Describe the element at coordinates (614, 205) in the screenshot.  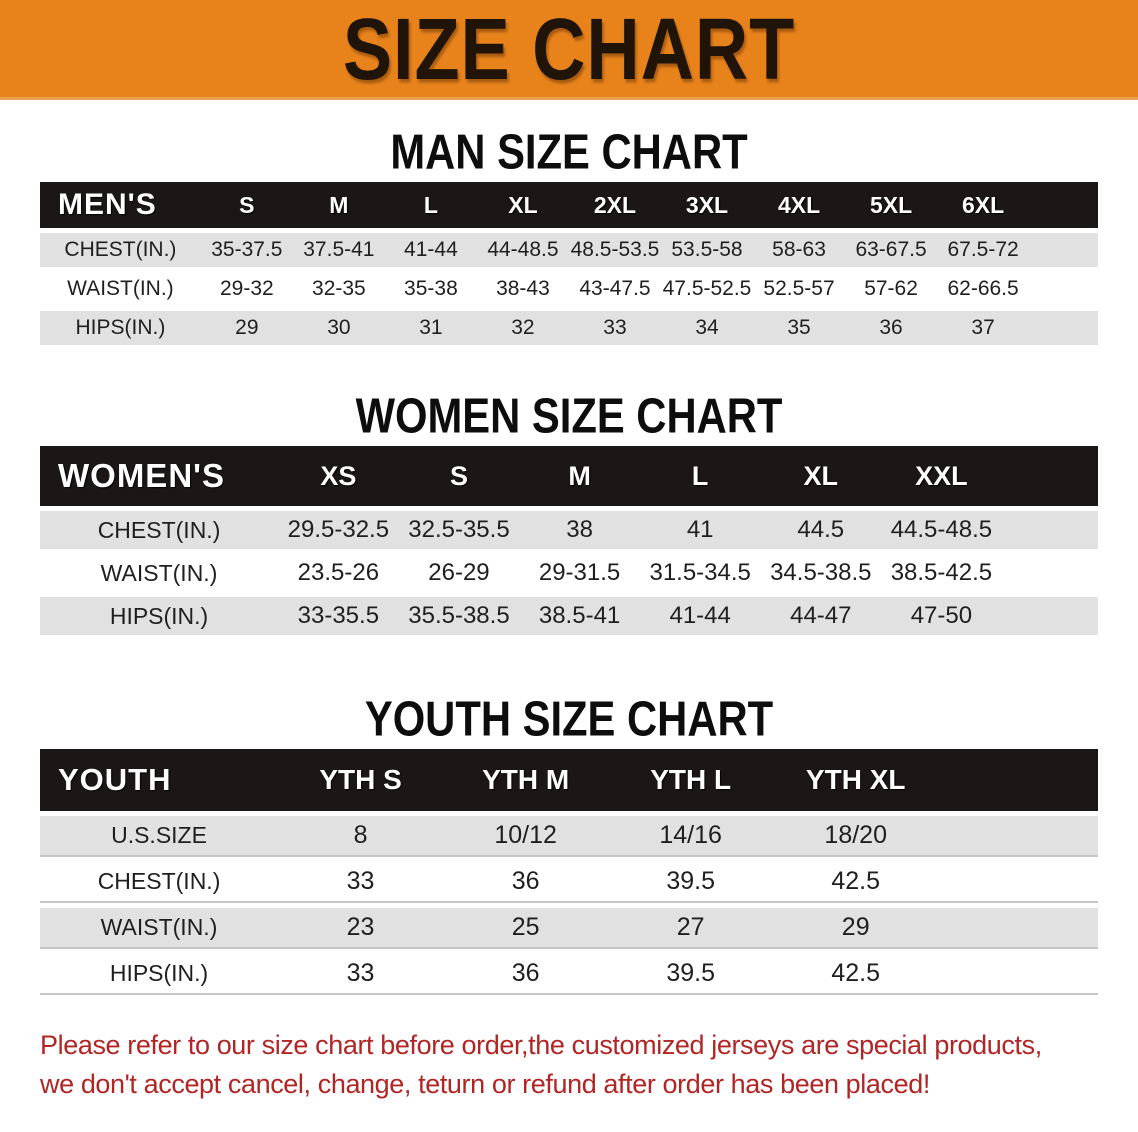
I see `size-column-header: 2XL` at that location.